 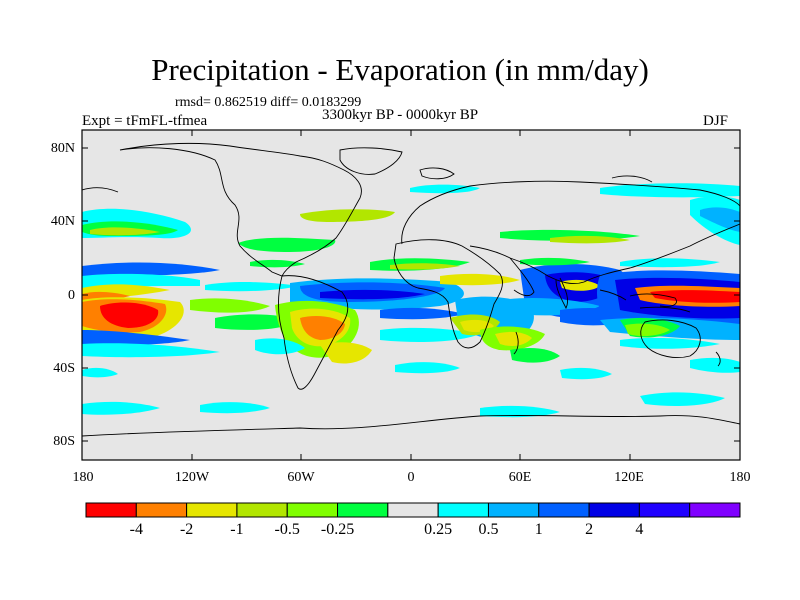 I want to click on experiment-label: Expt = tFmFL-tfmea, so click(x=145, y=121).